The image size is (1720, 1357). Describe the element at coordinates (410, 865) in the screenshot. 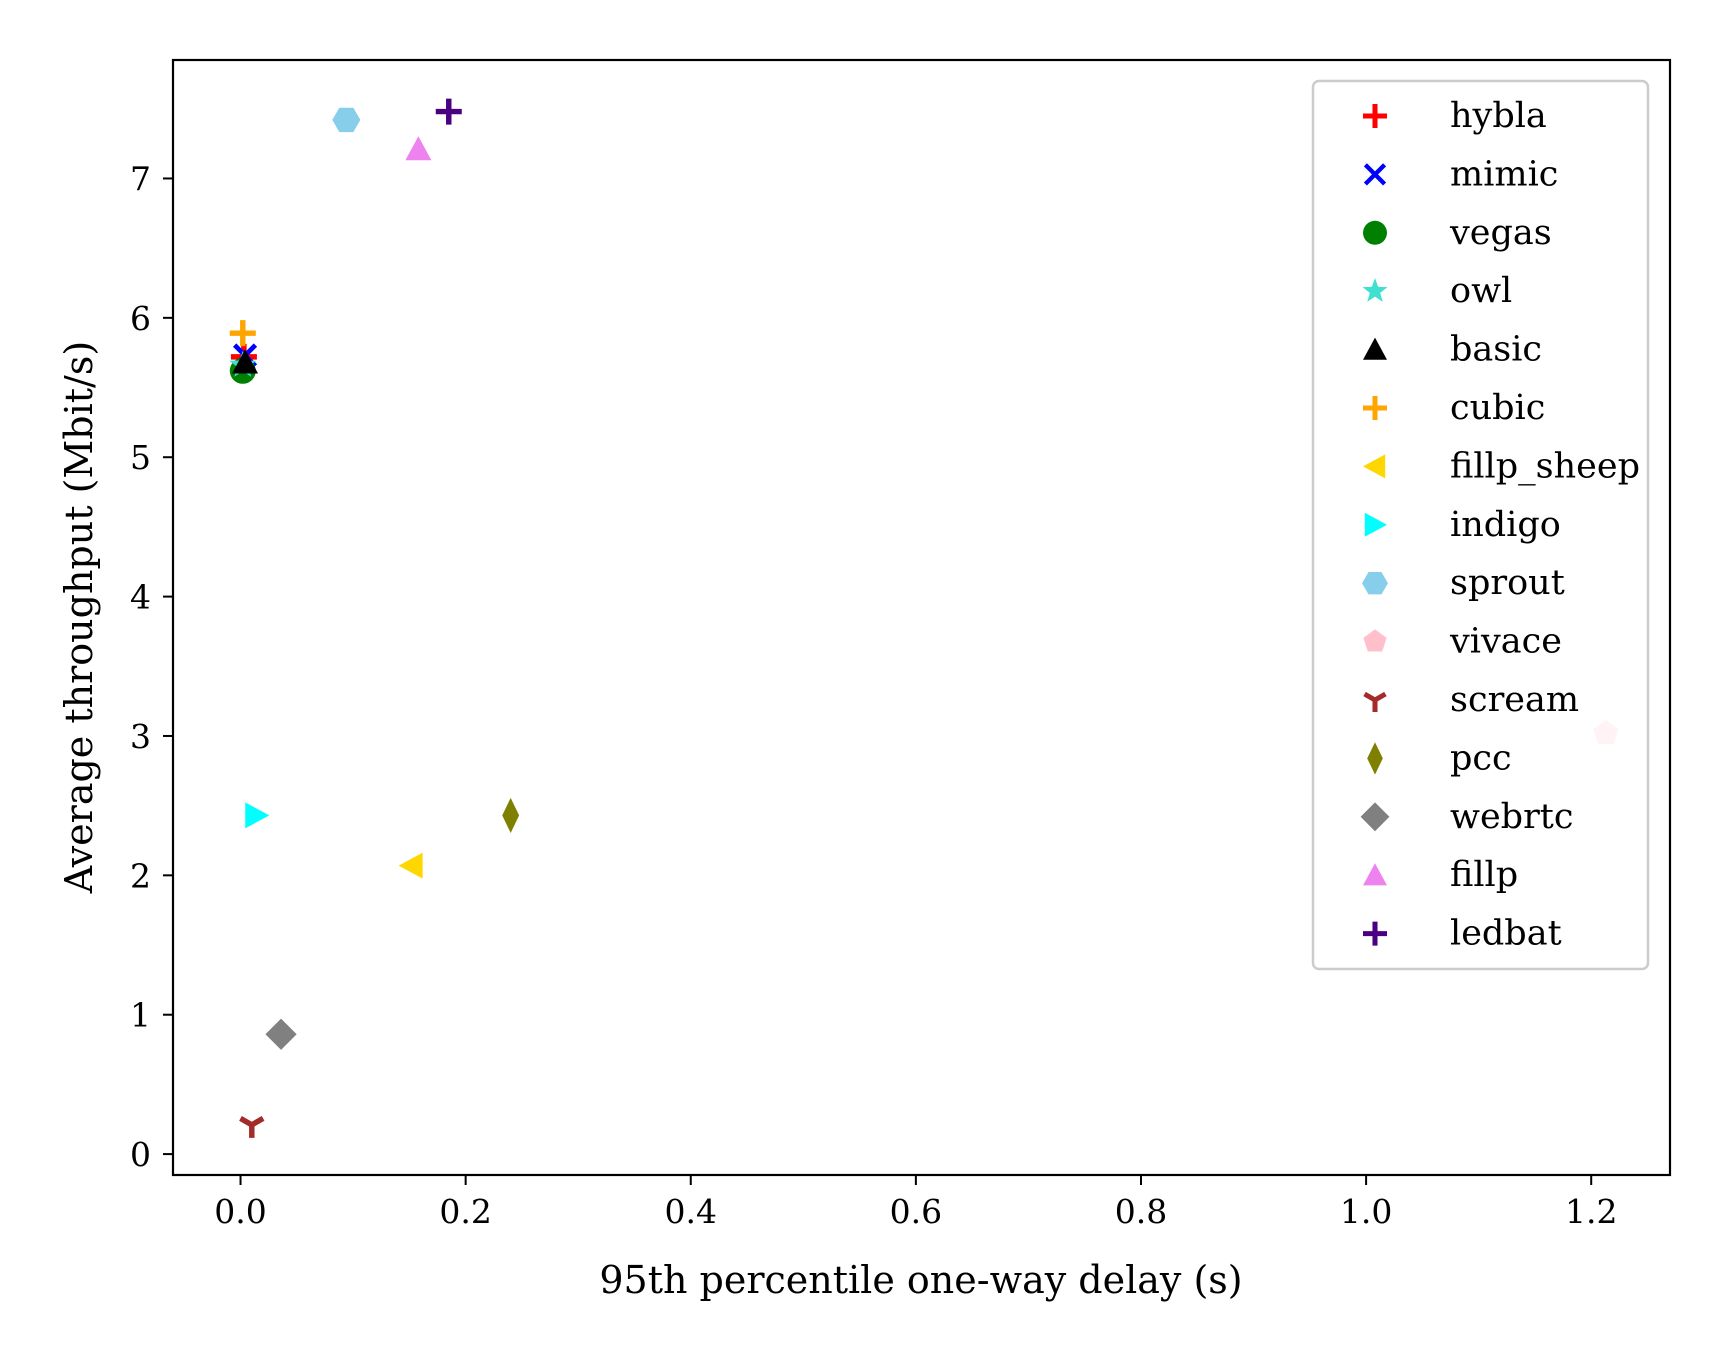

I see `data-point-fillp-sheep` at that location.